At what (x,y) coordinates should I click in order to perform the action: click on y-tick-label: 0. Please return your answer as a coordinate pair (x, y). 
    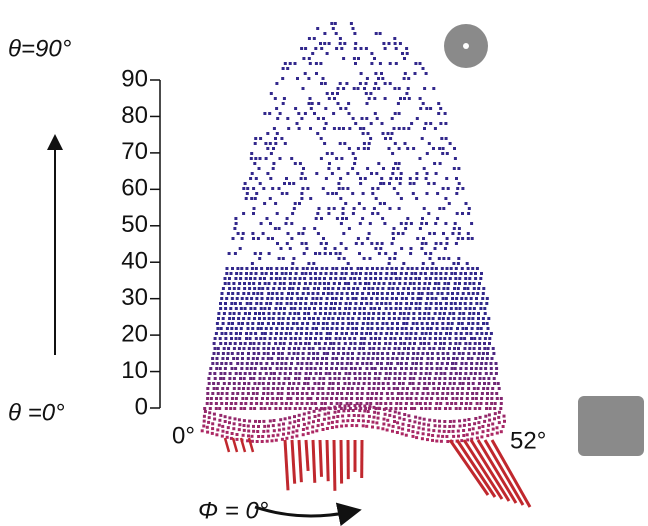
    Looking at the image, I should click on (141, 406).